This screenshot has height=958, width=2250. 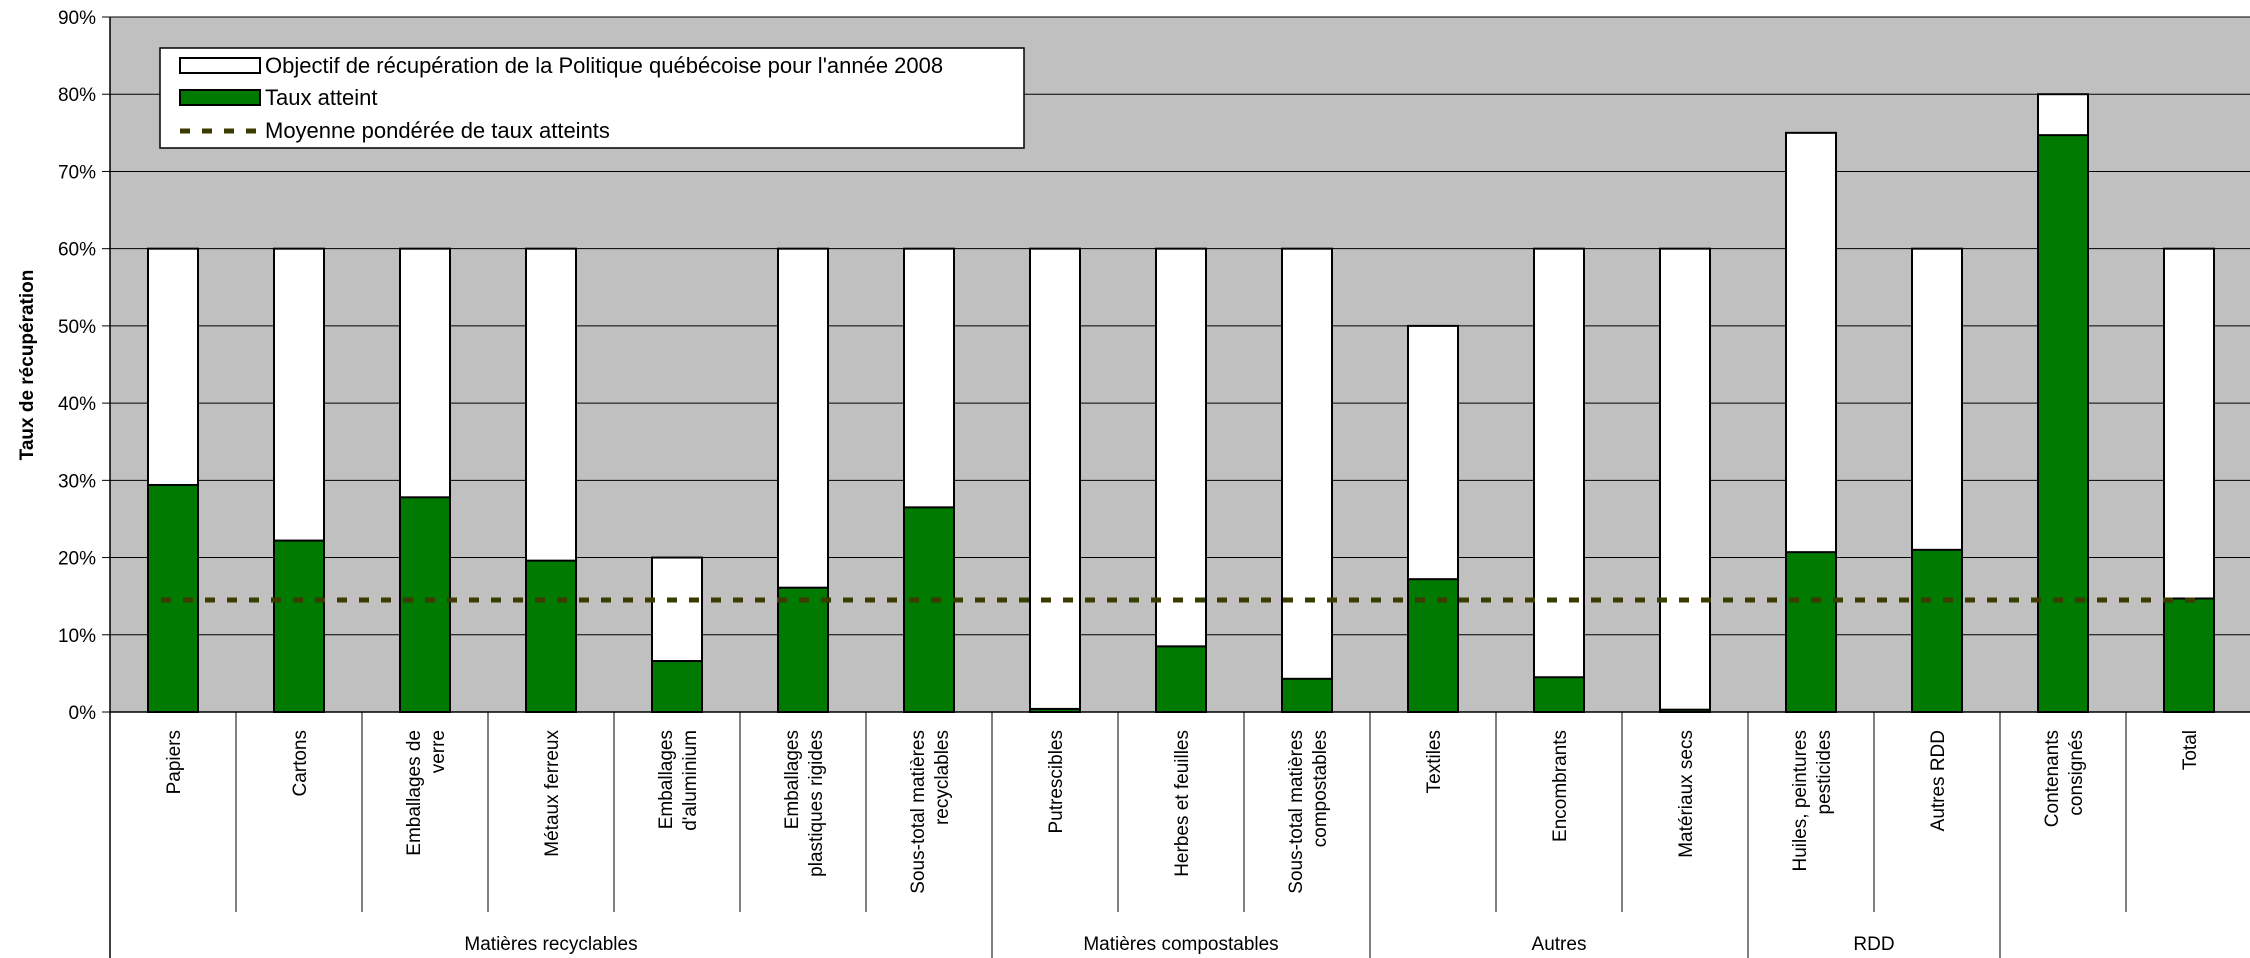 I want to click on category-label: plastiques rigides, so click(x=816, y=803).